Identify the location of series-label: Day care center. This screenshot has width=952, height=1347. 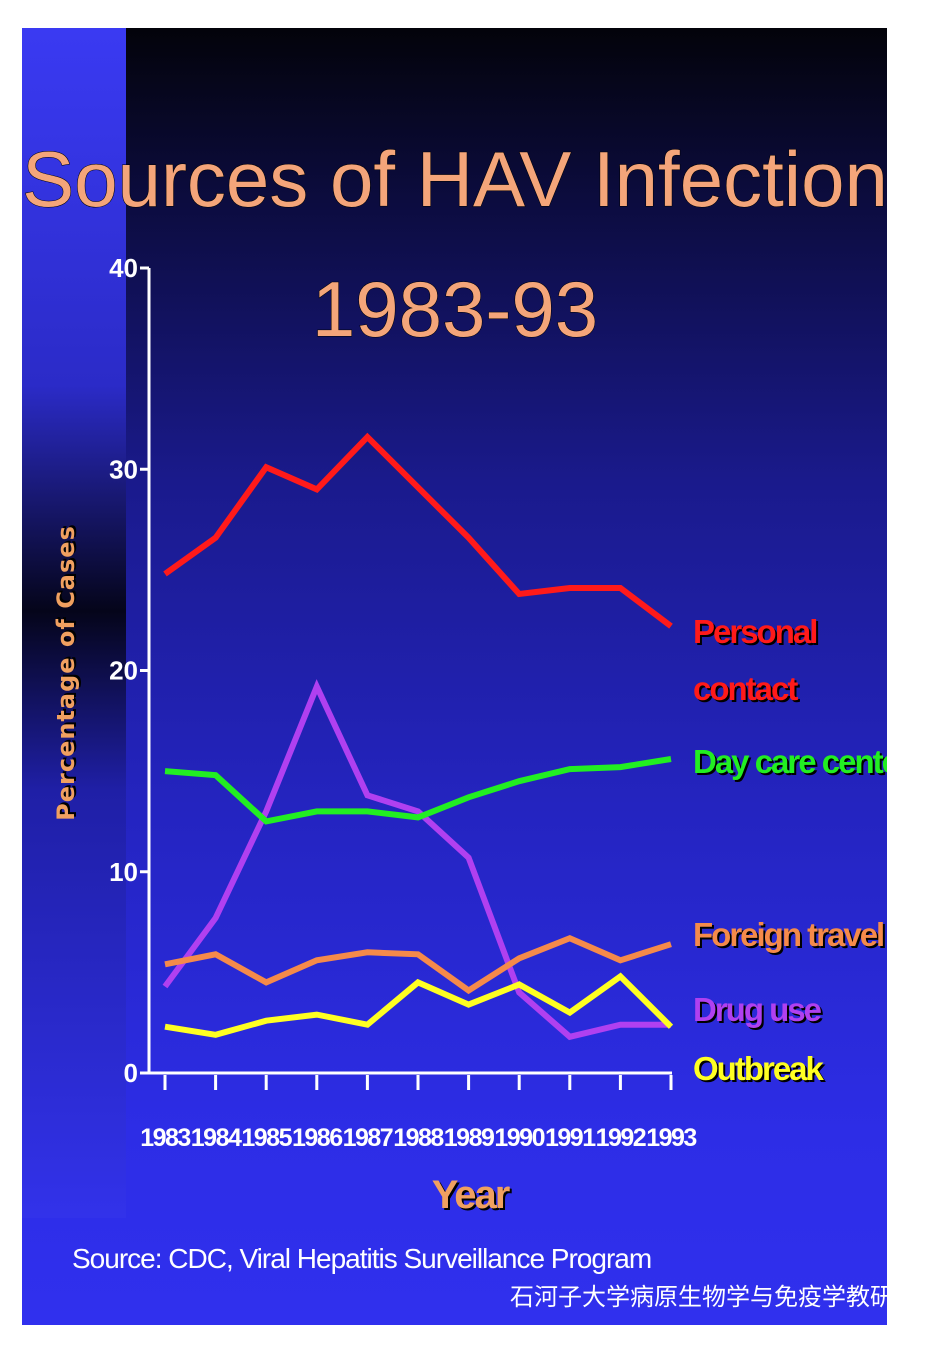
(790, 761).